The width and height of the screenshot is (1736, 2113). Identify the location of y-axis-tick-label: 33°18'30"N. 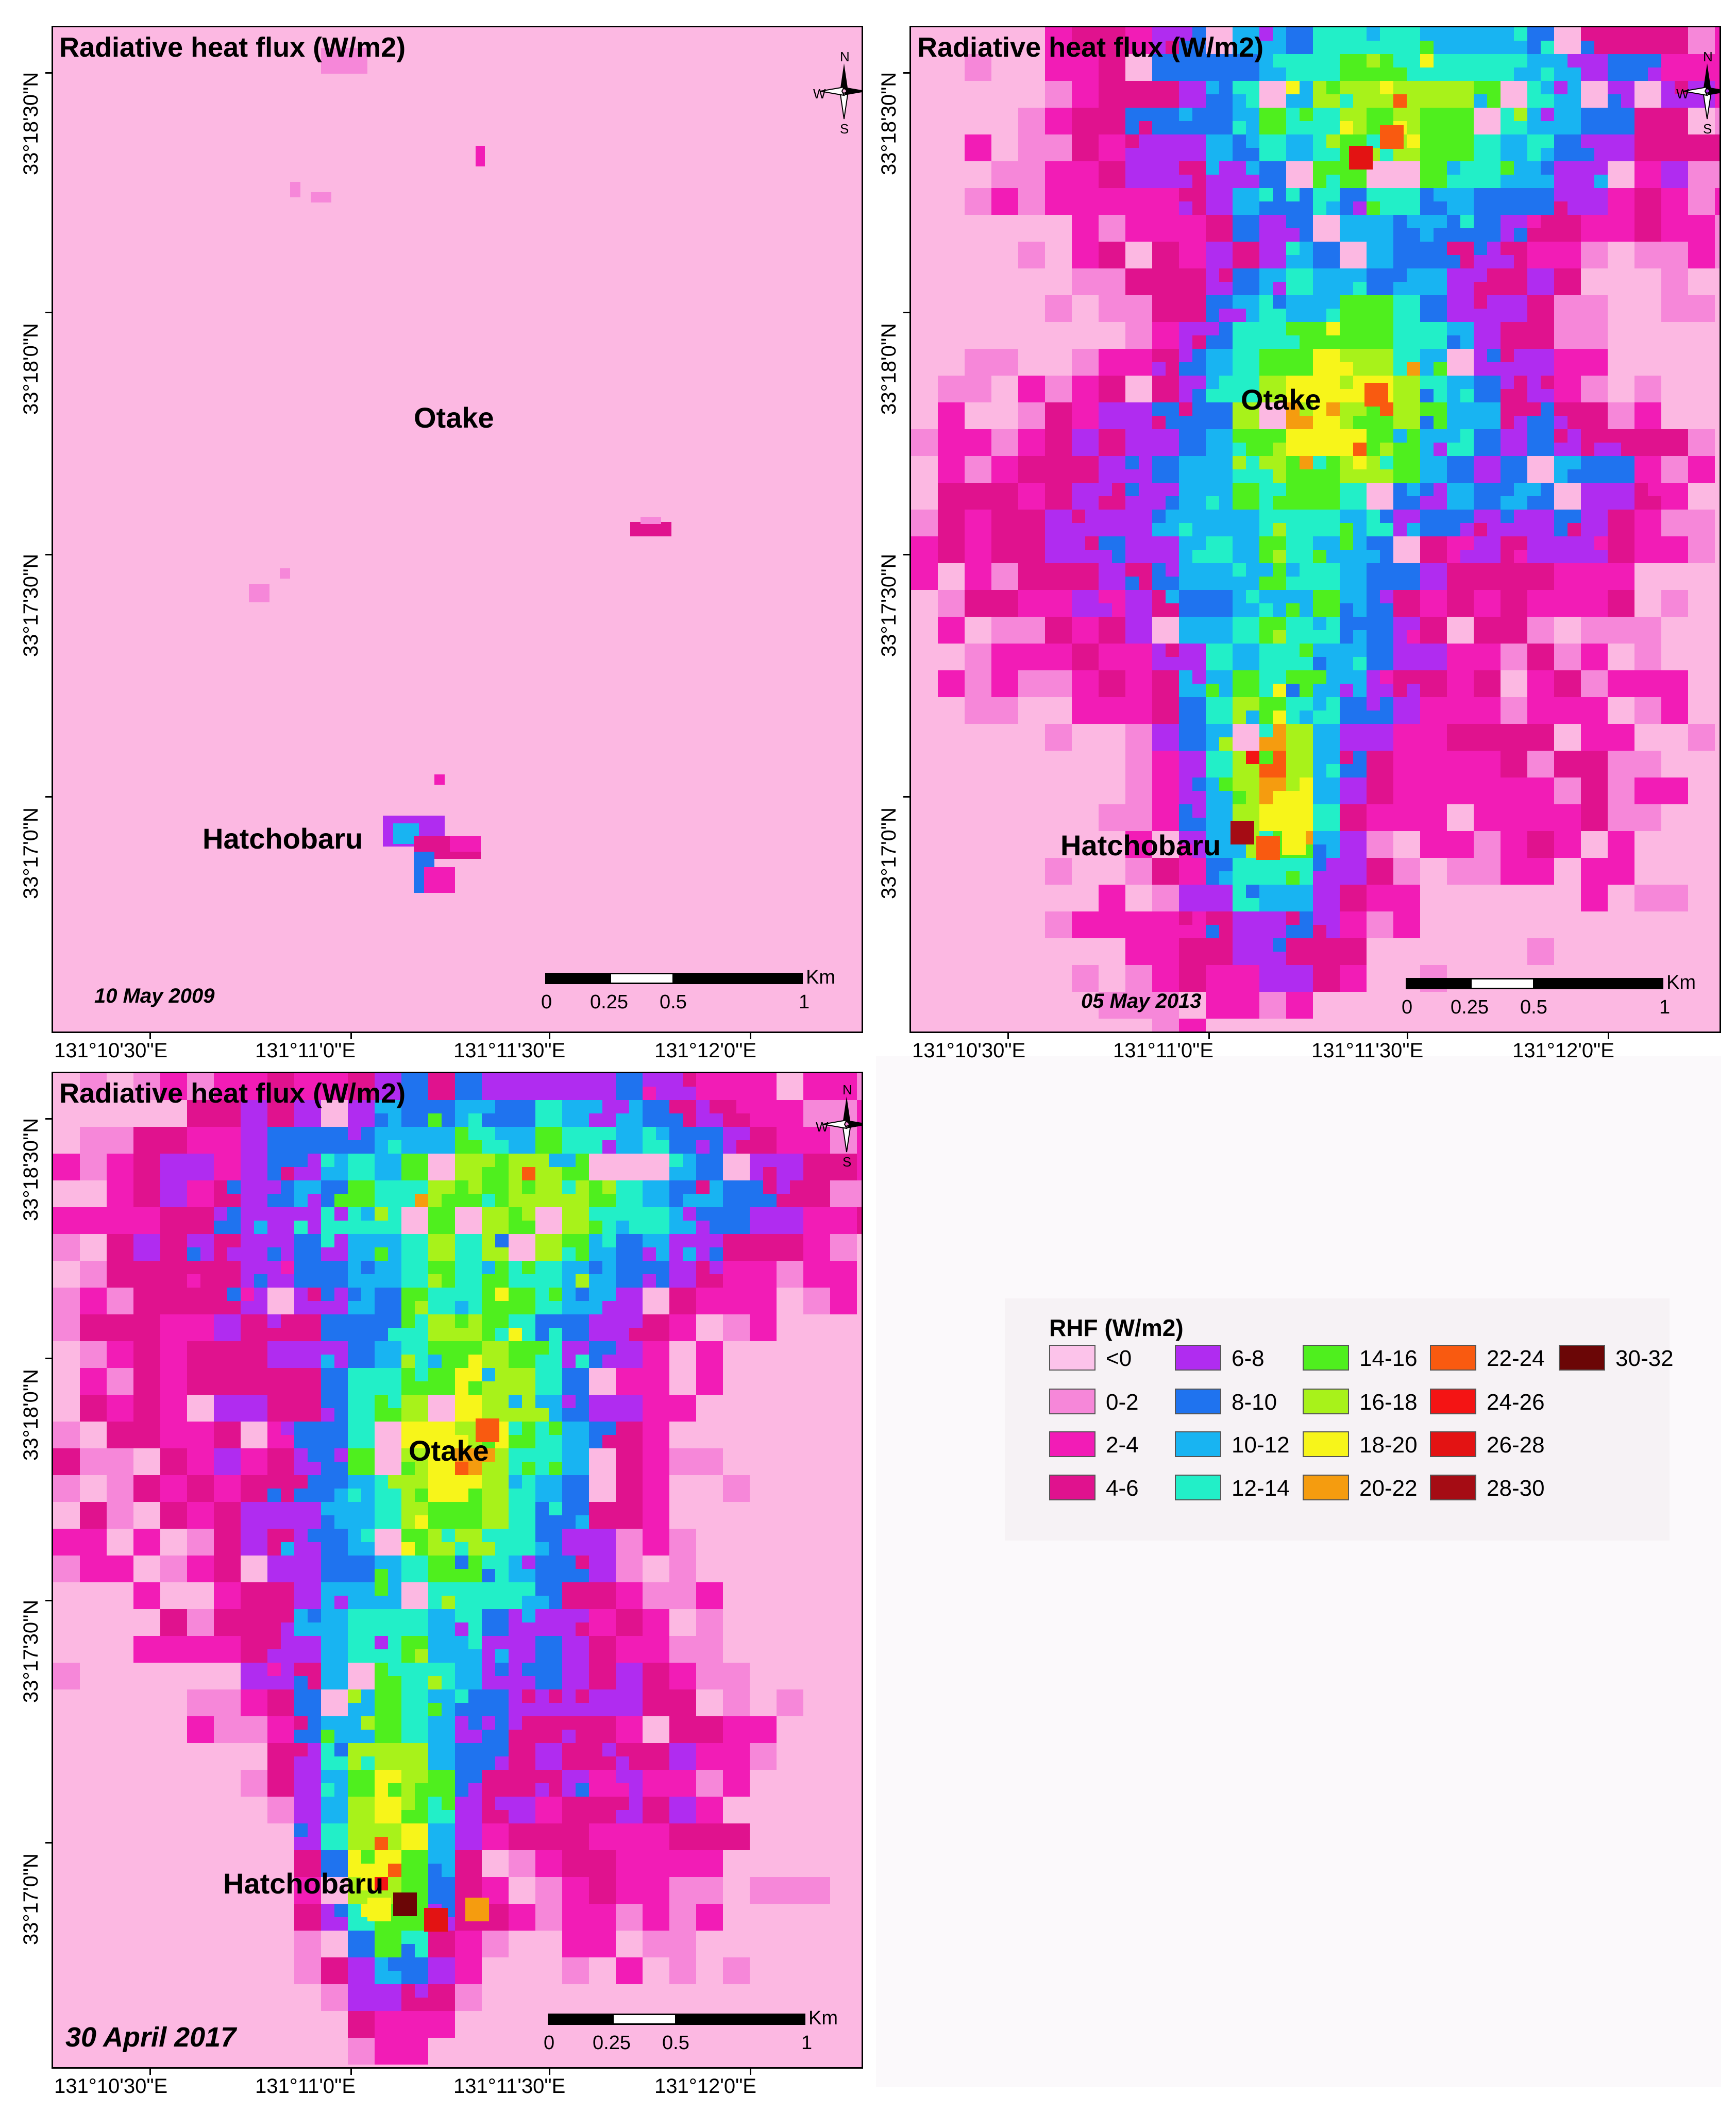
(31, 124).